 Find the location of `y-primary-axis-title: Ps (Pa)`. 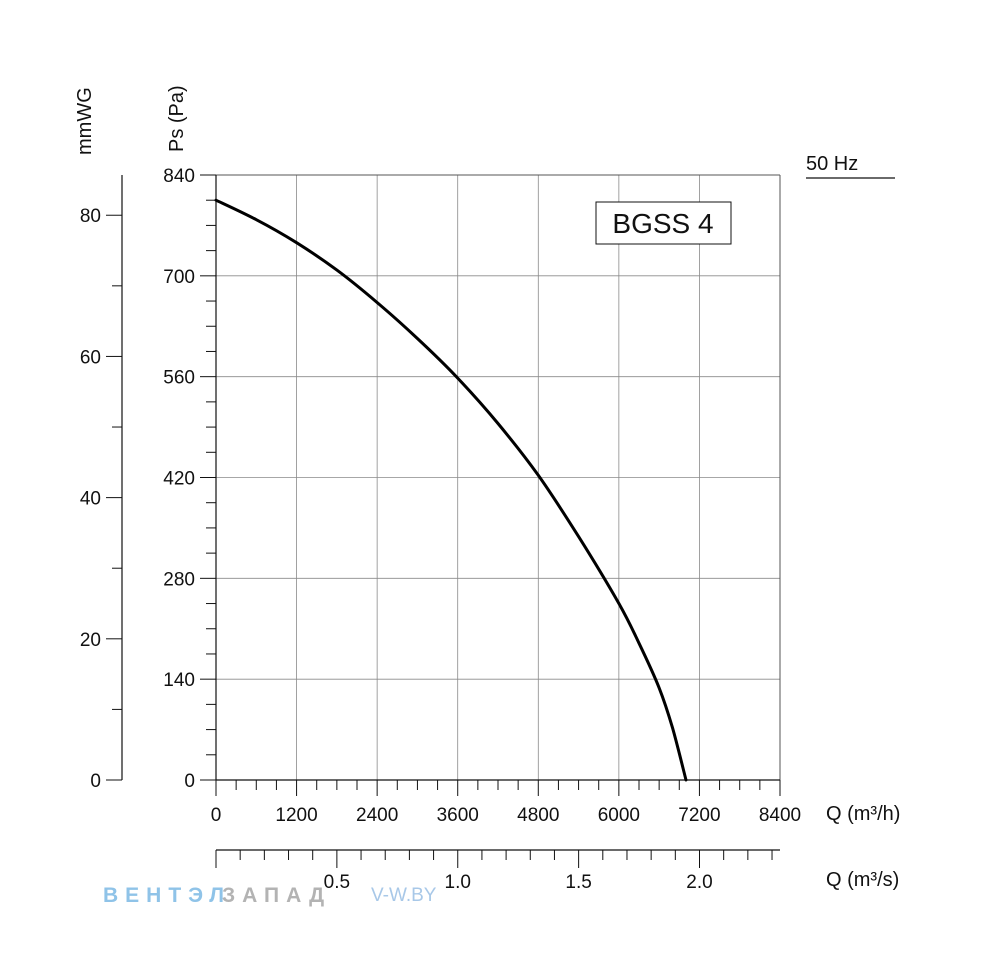

y-primary-axis-title: Ps (Pa) is located at coordinates (177, 118).